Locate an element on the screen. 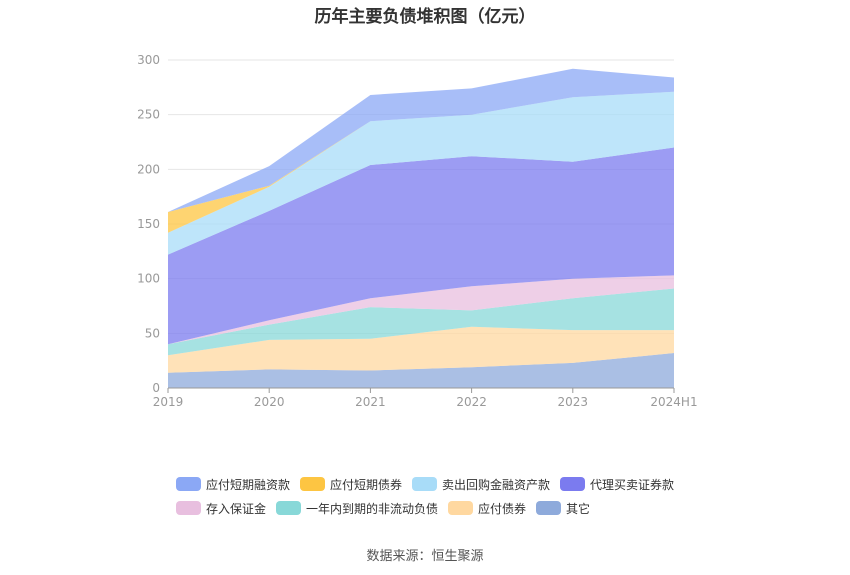 Image resolution: width=850 pixels, height=575 pixels. legend-item: 代理买卖证券款 is located at coordinates (617, 484).